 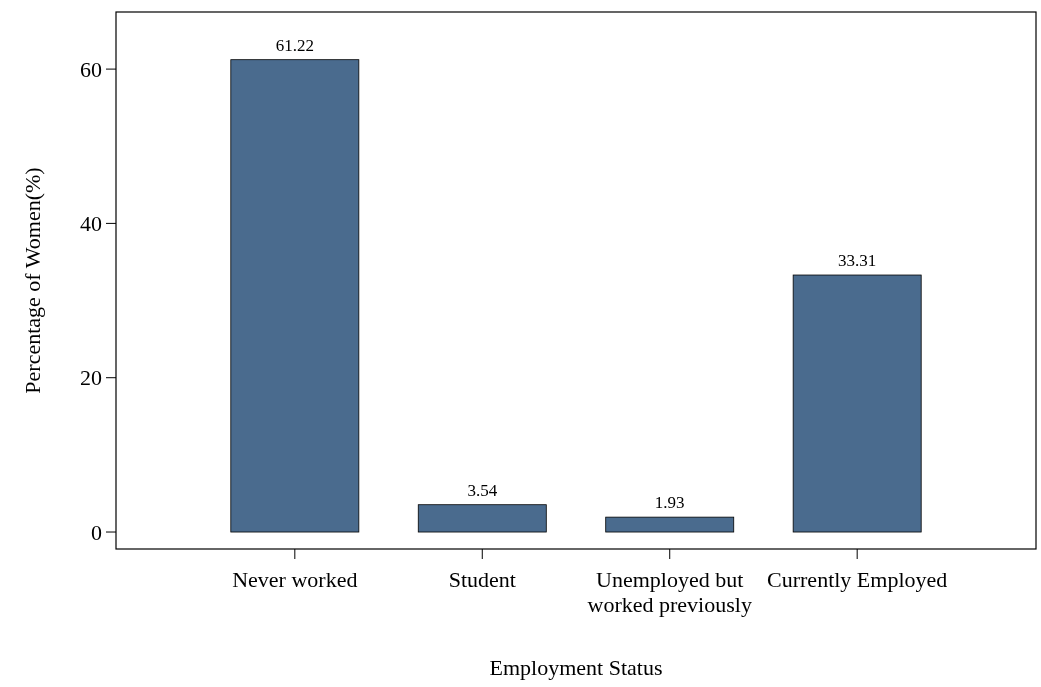 What do you see at coordinates (669, 592) in the screenshot?
I see `x-tick-label: Unemployed but worked previously` at bounding box center [669, 592].